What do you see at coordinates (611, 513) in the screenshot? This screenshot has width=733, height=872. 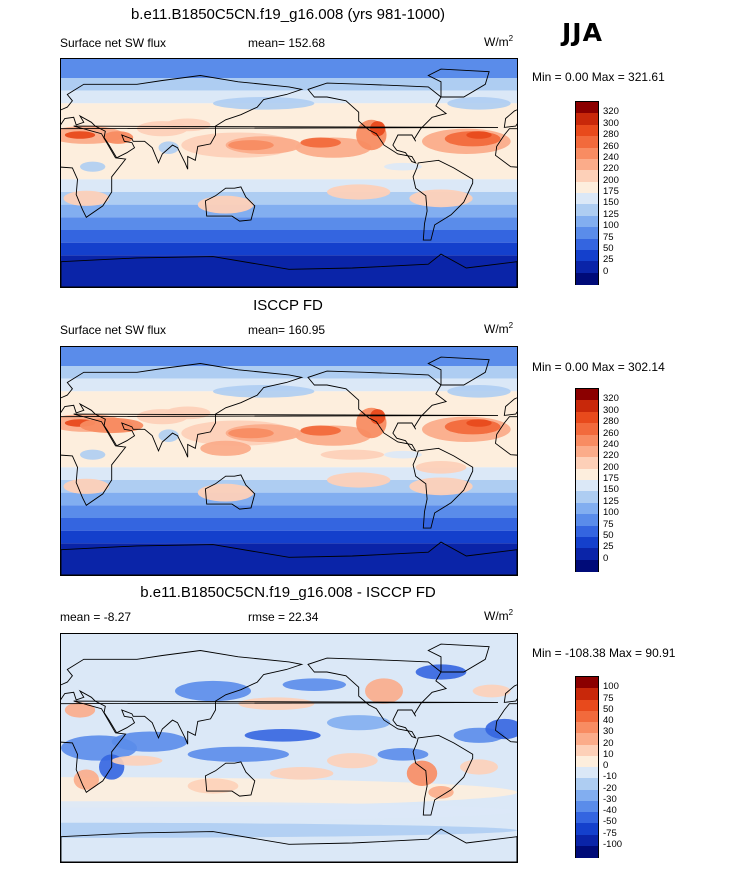 I see `colorbar-tick-label: 100` at bounding box center [611, 513].